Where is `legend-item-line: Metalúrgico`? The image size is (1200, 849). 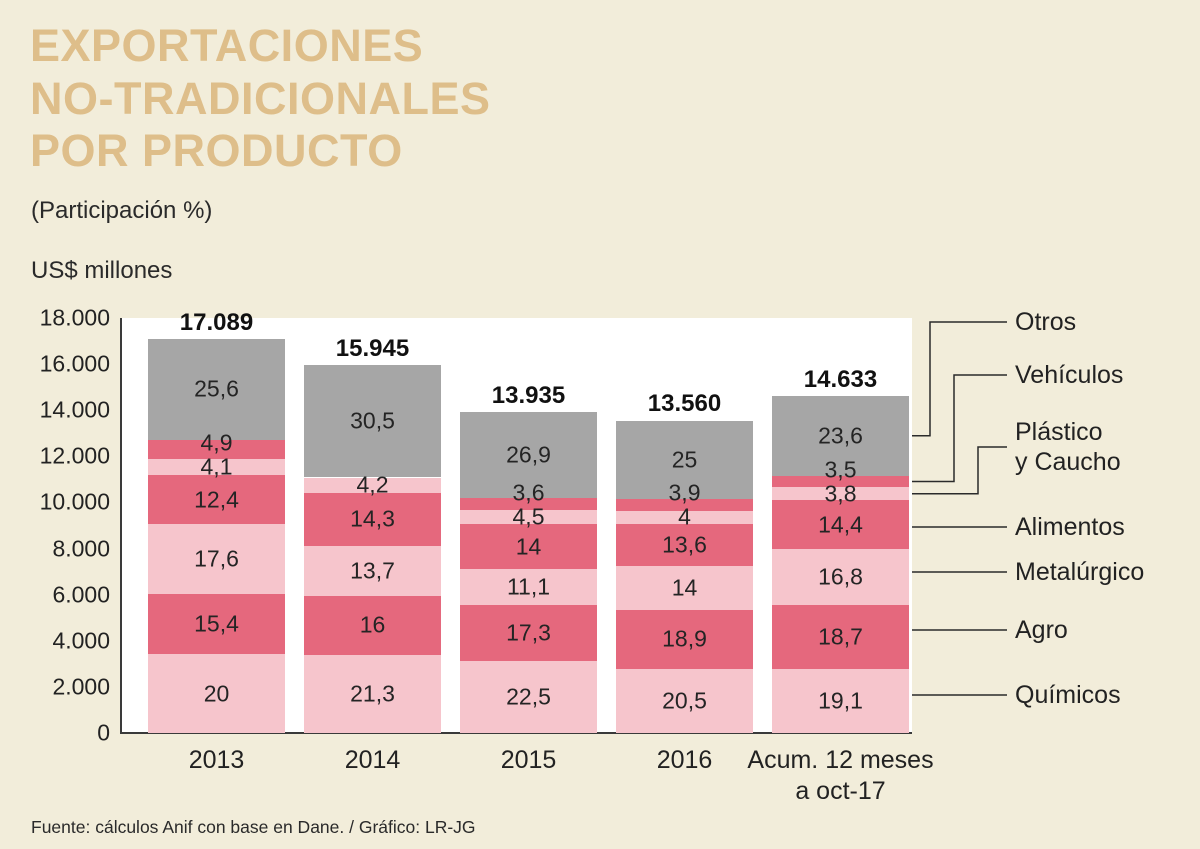 legend-item-line: Metalúrgico is located at coordinates (1080, 572).